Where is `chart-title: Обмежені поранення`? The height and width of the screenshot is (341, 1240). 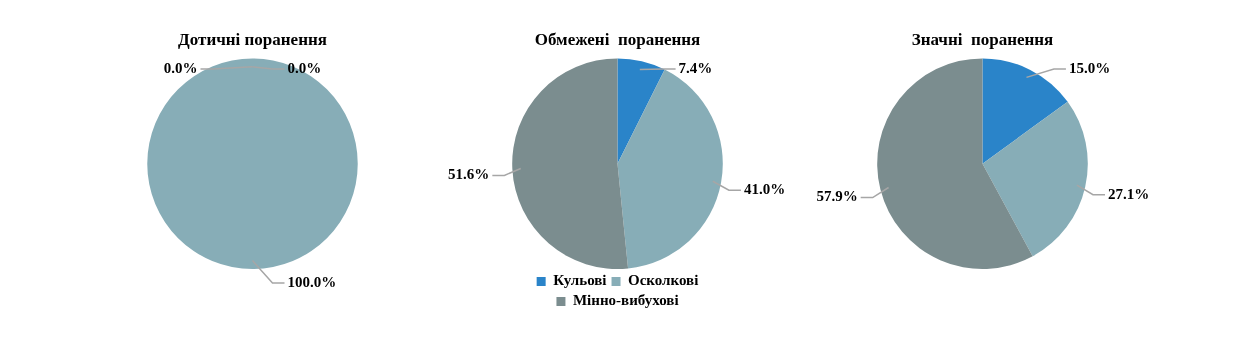 chart-title: Обмежені поранення is located at coordinates (617, 39).